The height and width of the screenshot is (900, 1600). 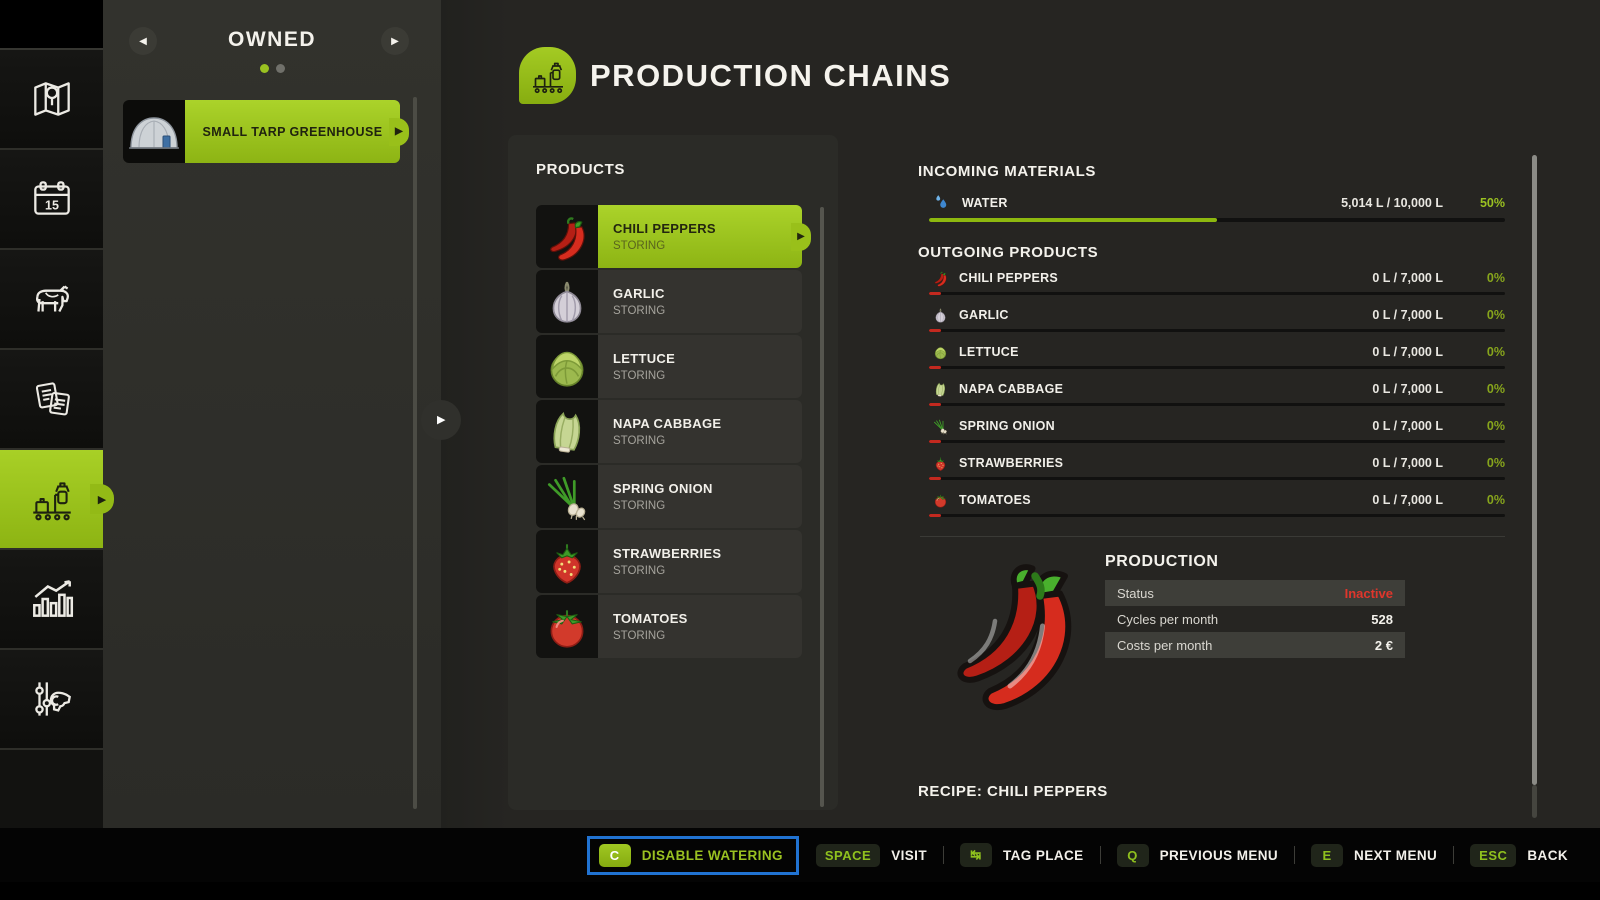 I want to click on keybind-label: VISIT, so click(x=909, y=855).